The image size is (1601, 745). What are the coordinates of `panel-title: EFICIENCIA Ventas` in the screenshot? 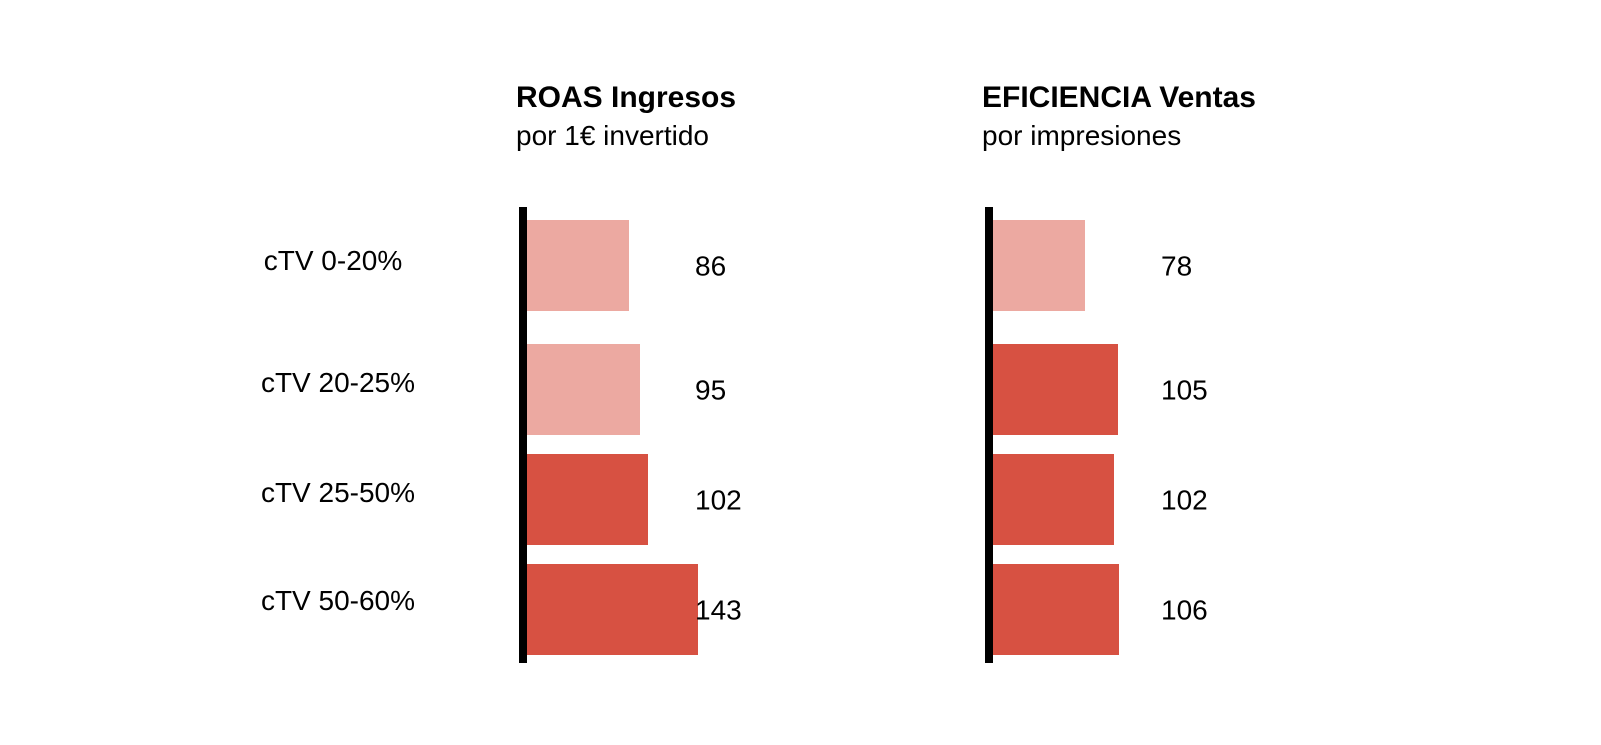 It's located at (1119, 97).